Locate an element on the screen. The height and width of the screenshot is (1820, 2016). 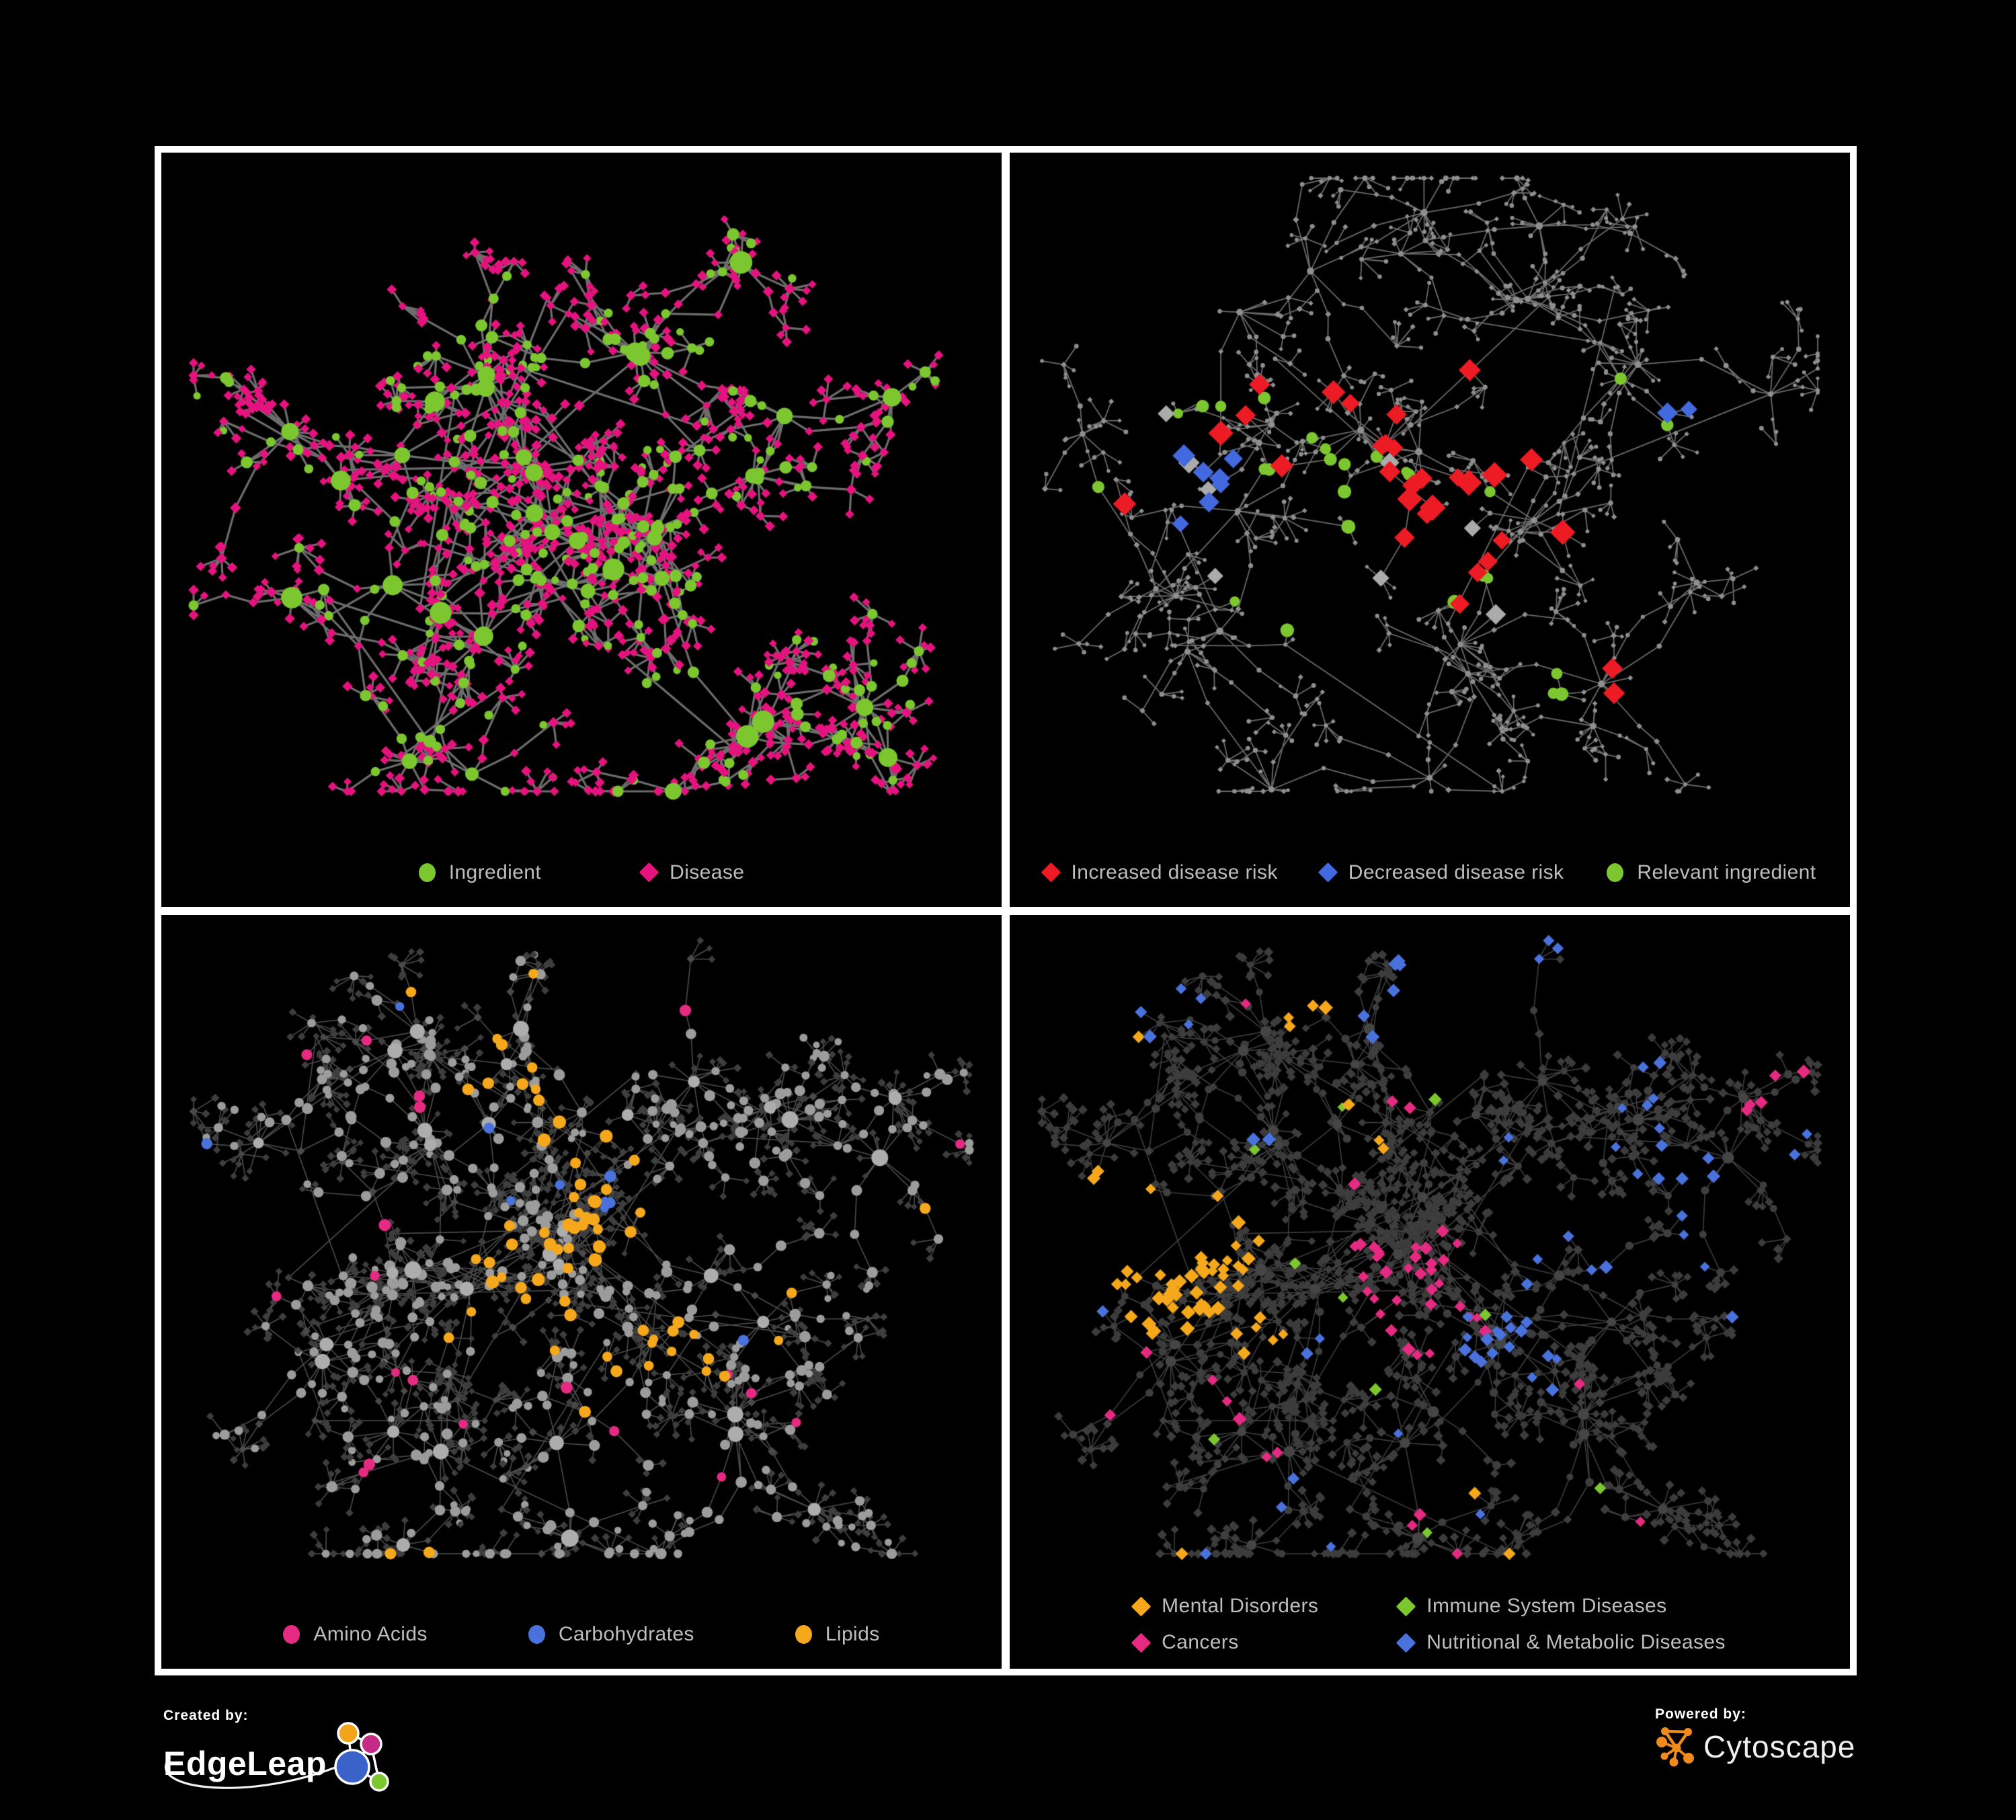
legend-item-disease: Disease is located at coordinates (692, 872).